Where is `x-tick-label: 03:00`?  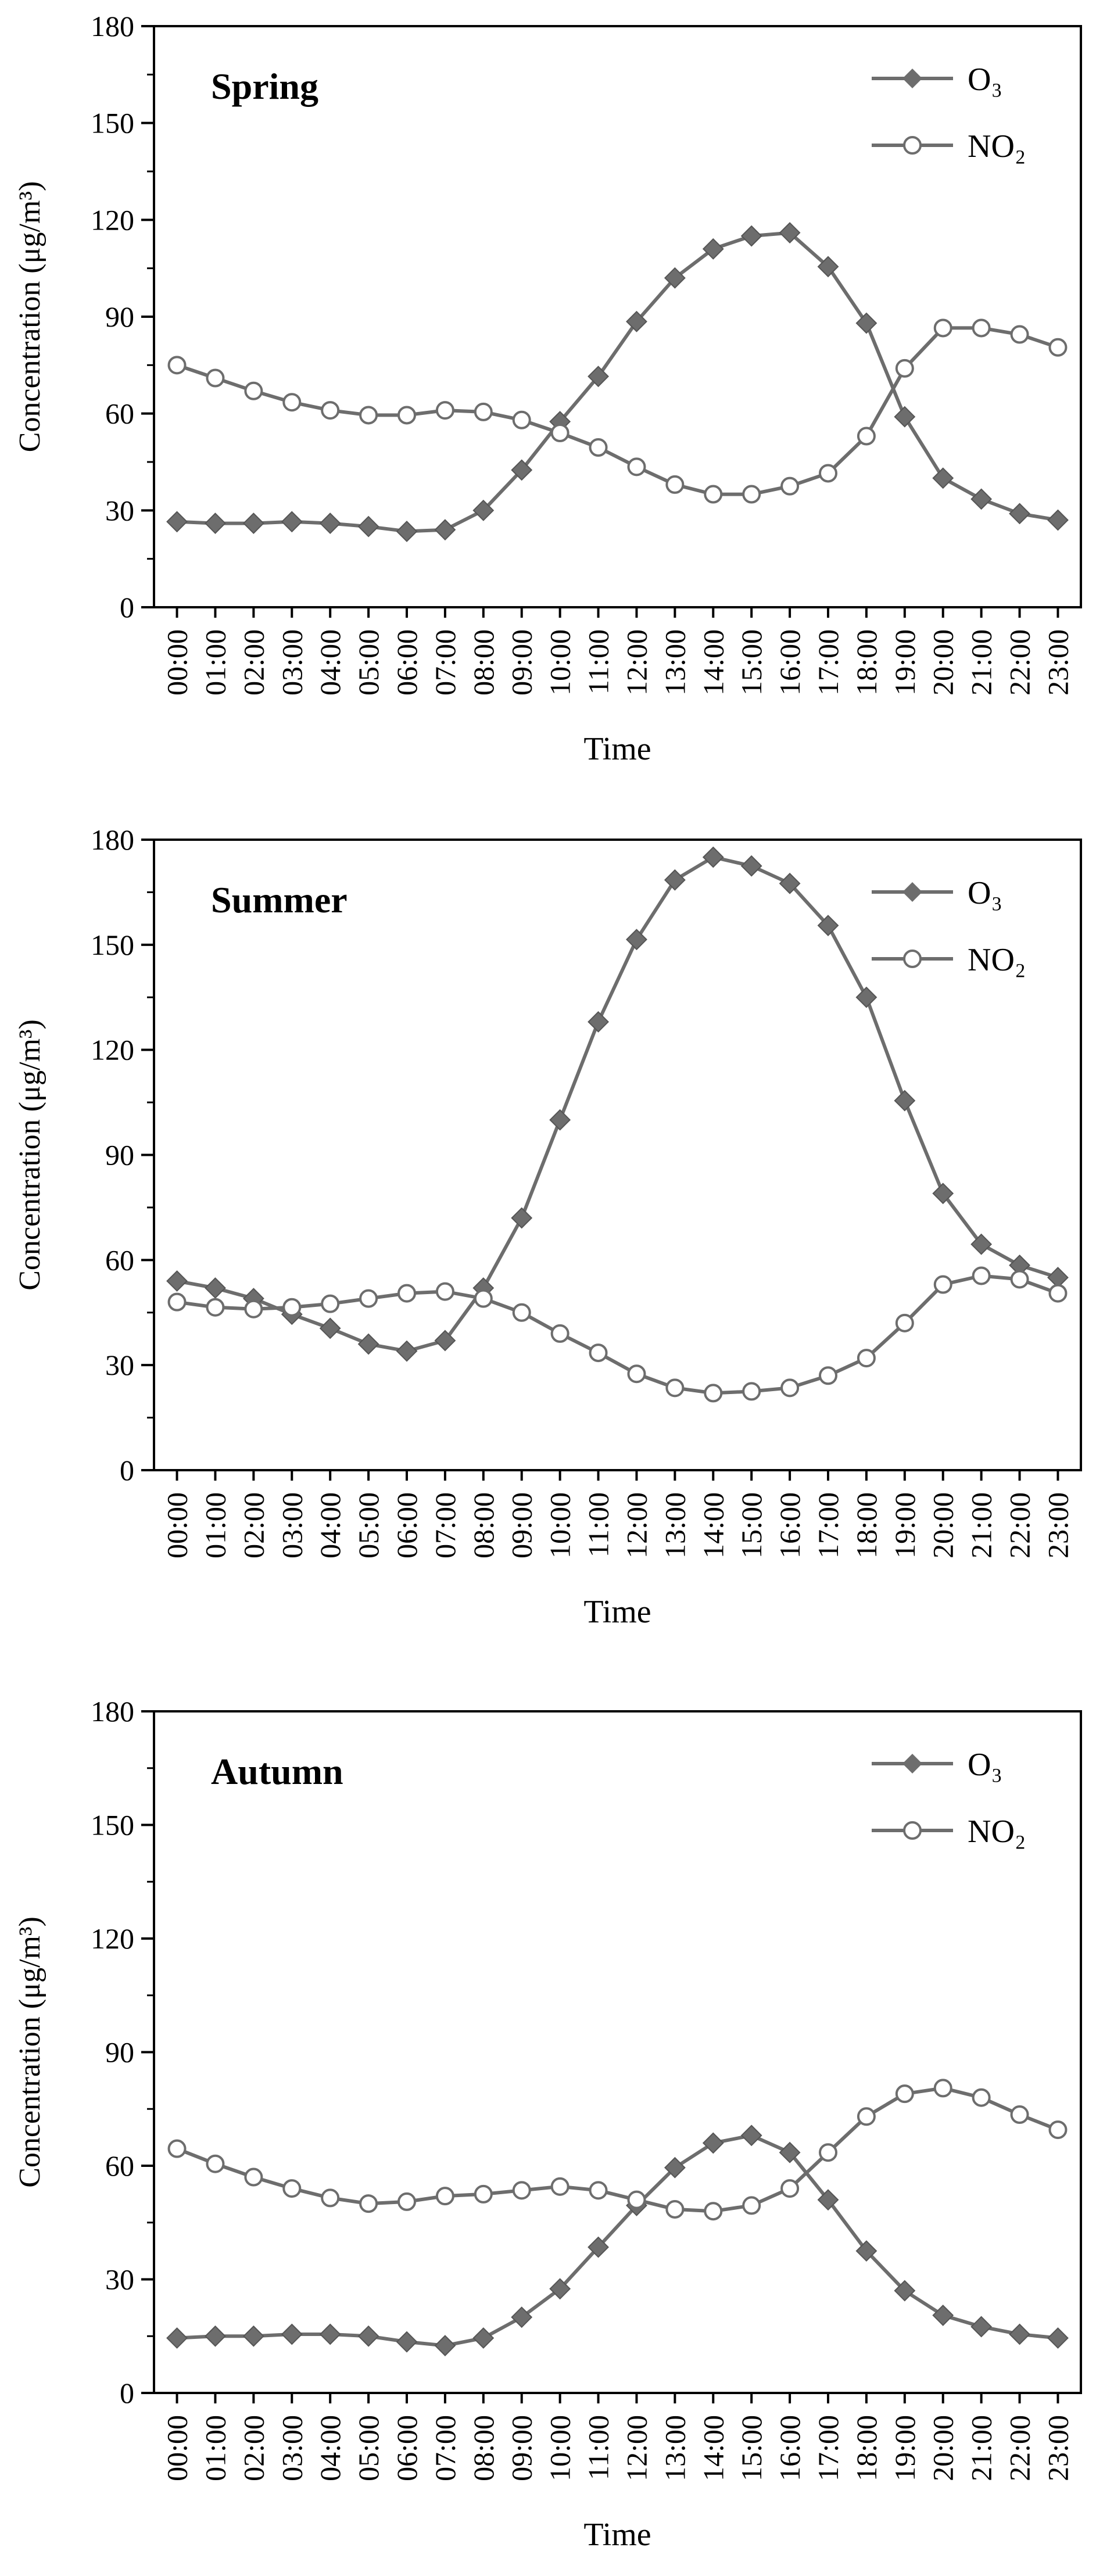
x-tick-label: 03:00 is located at coordinates (291, 2448).